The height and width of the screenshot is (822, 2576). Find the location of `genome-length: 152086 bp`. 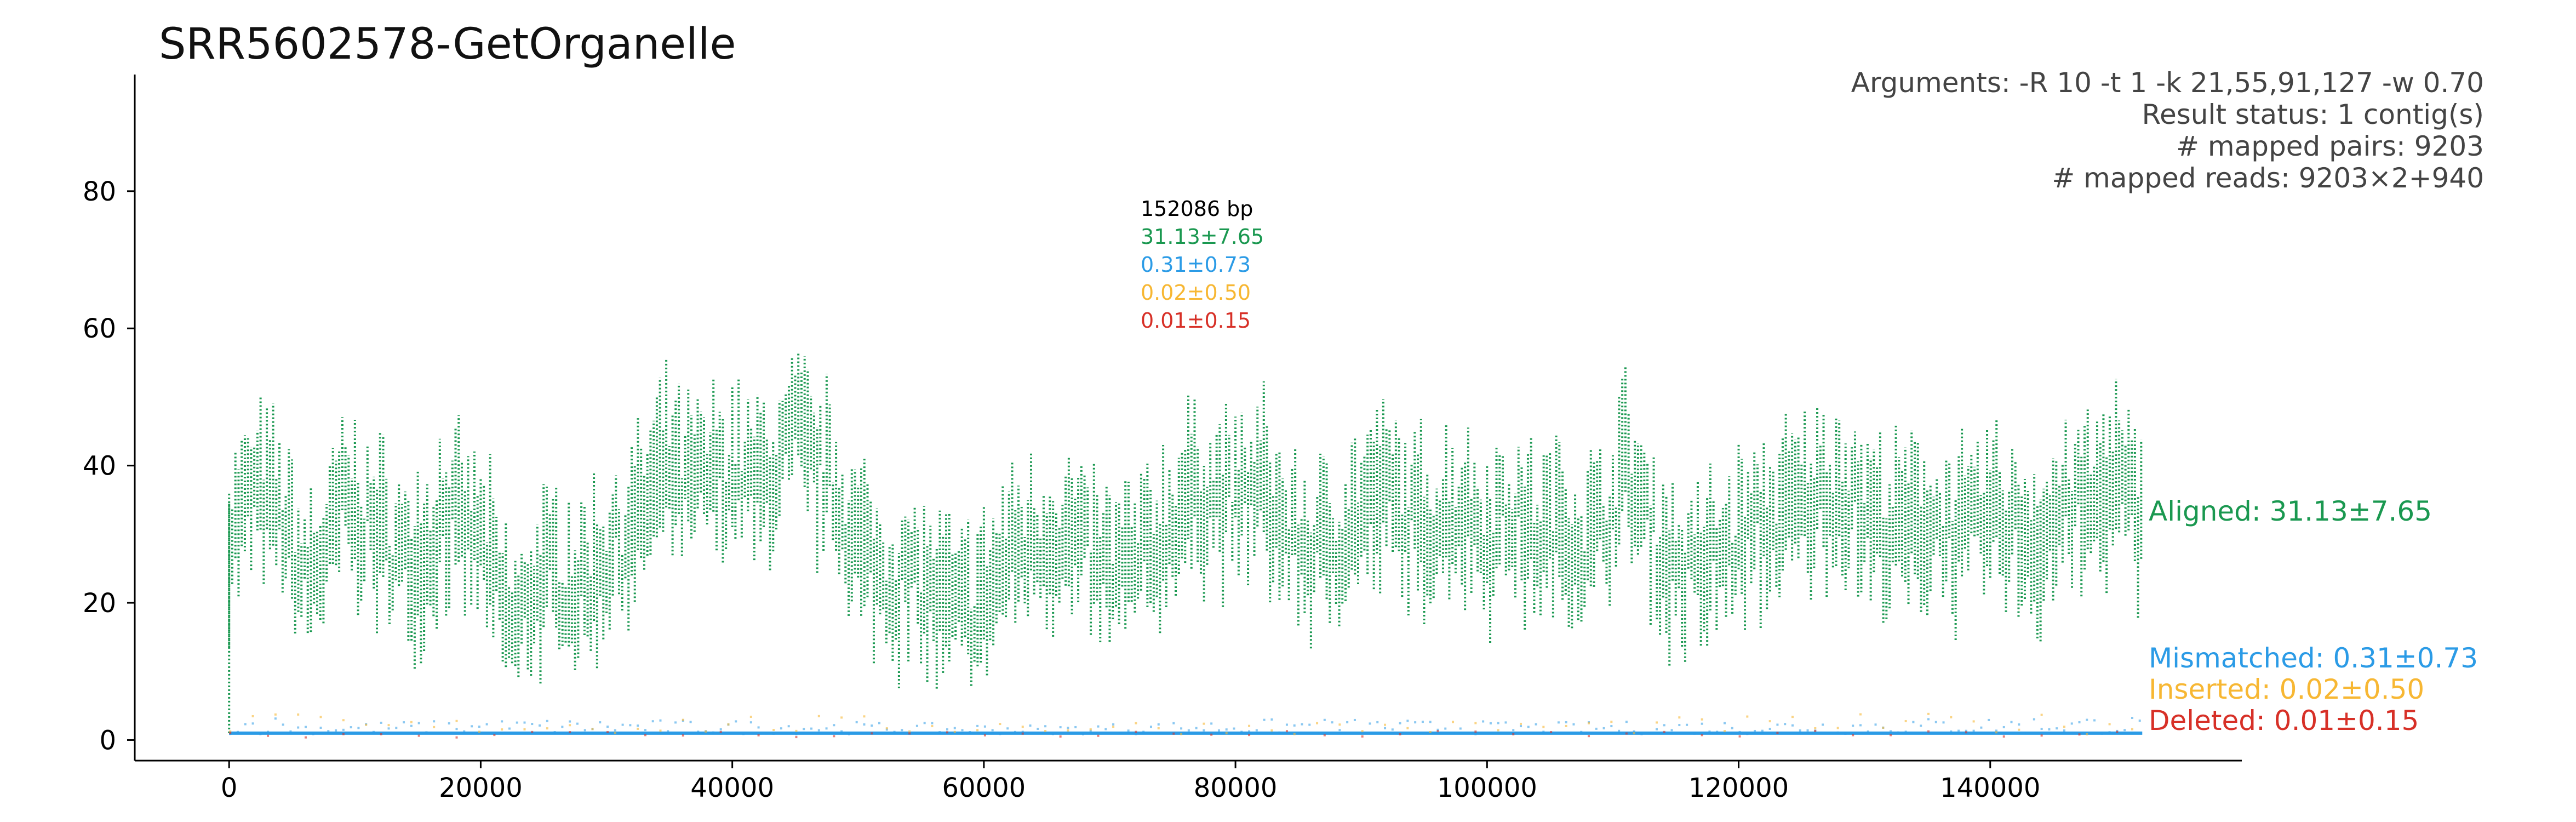

genome-length: 152086 bp is located at coordinates (1197, 209).